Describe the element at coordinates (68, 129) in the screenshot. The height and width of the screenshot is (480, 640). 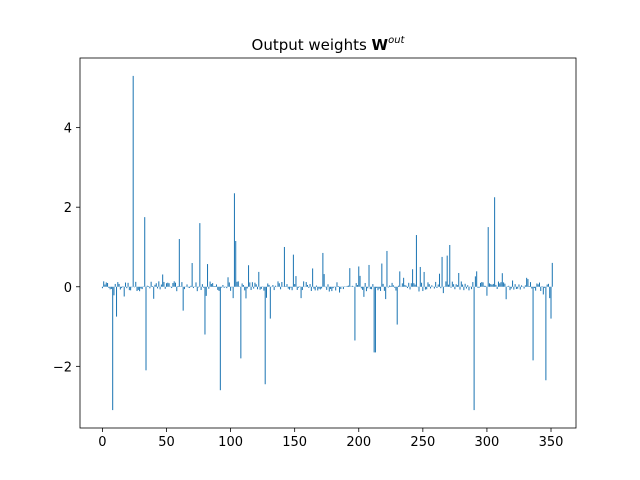
I see `y-tick-label: 4` at that location.